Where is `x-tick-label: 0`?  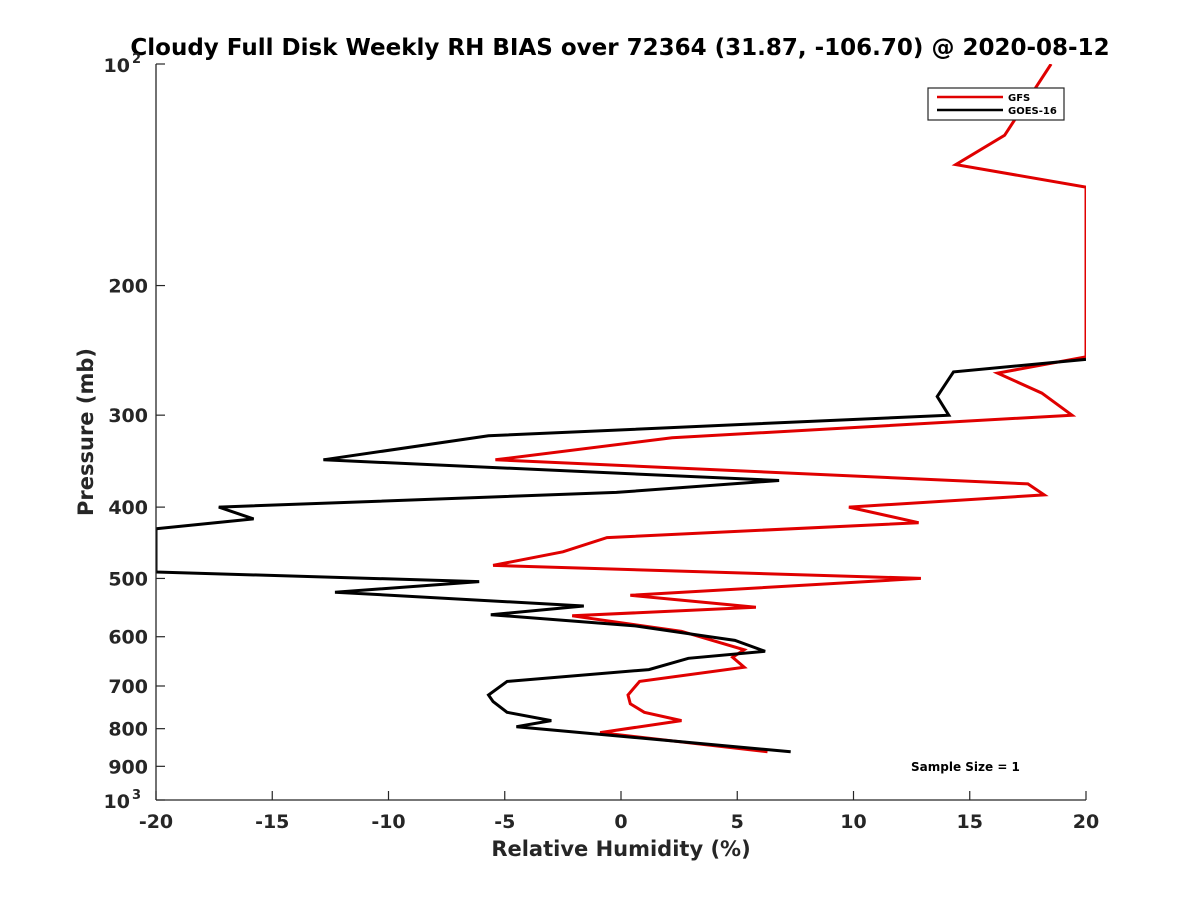 x-tick-label: 0 is located at coordinates (620, 822).